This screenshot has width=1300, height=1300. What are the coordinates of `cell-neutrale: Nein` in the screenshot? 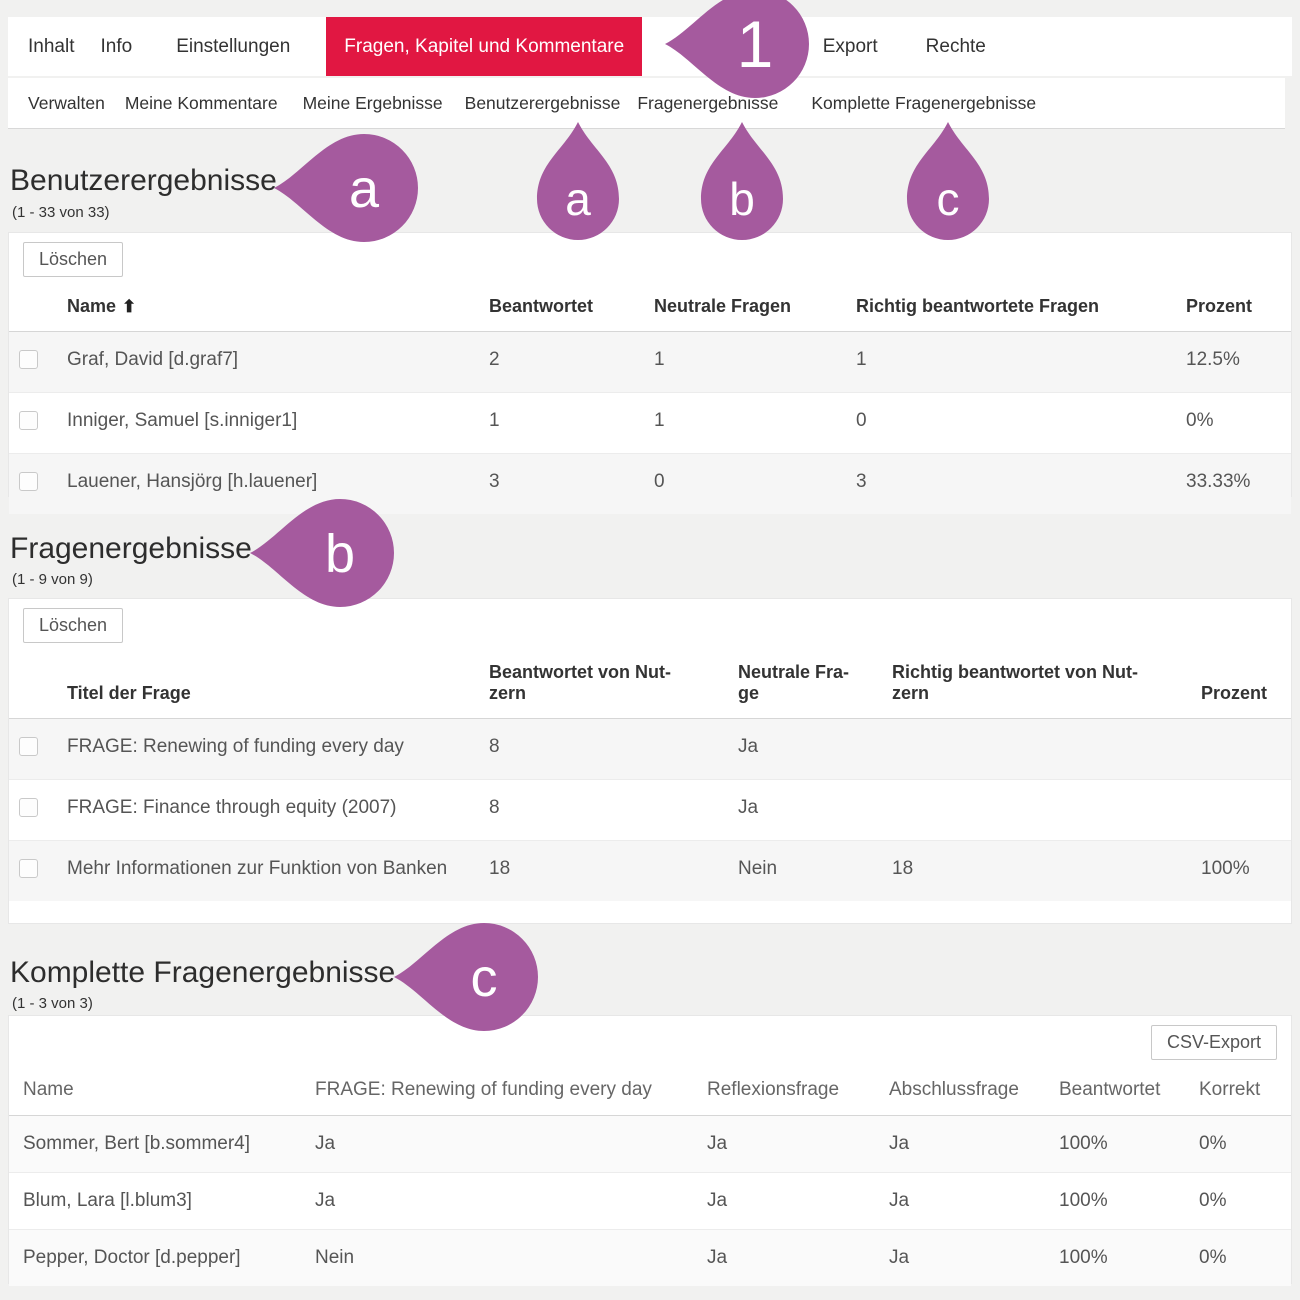 It's located at (805, 870).